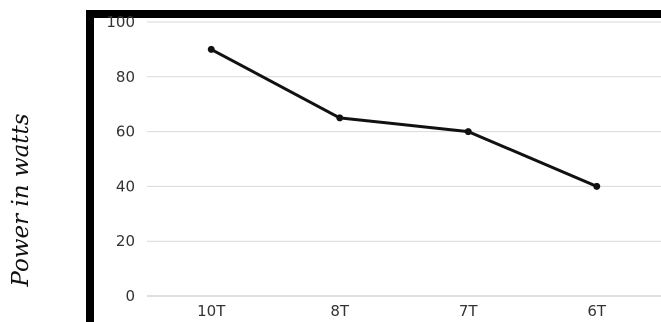 The height and width of the screenshot is (322, 661). Describe the element at coordinates (130, 296) in the screenshot. I see `y-tick-label: 0` at that location.